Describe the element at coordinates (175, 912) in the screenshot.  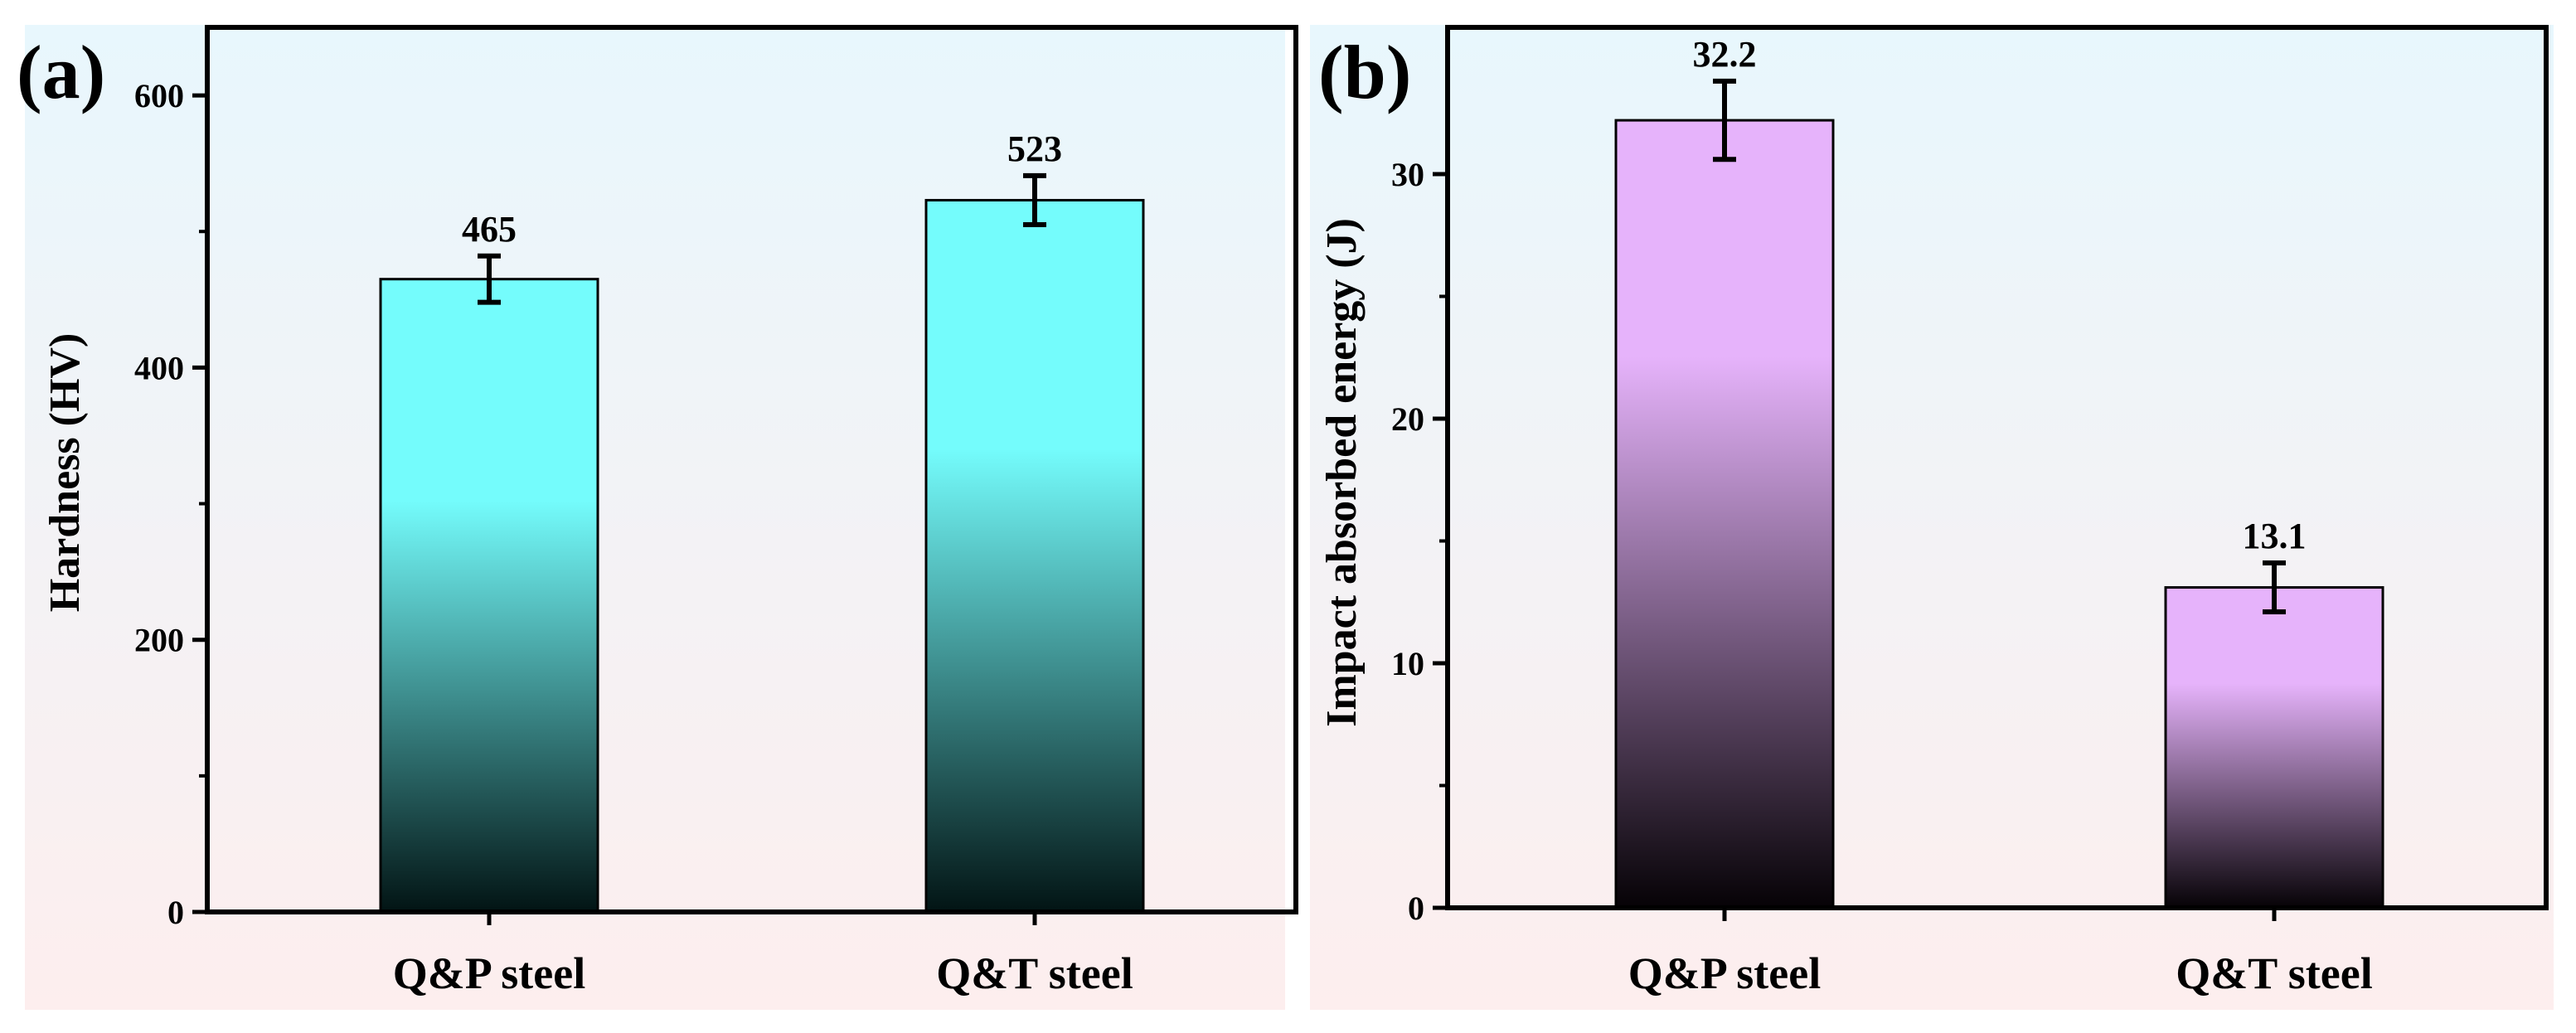
I see `panel-a-y-tick-label: 0` at that location.